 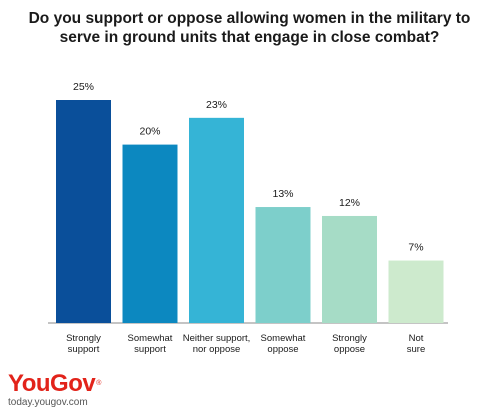 What do you see at coordinates (150, 338) in the screenshot?
I see `category-label-2-line-1: Somewhat` at bounding box center [150, 338].